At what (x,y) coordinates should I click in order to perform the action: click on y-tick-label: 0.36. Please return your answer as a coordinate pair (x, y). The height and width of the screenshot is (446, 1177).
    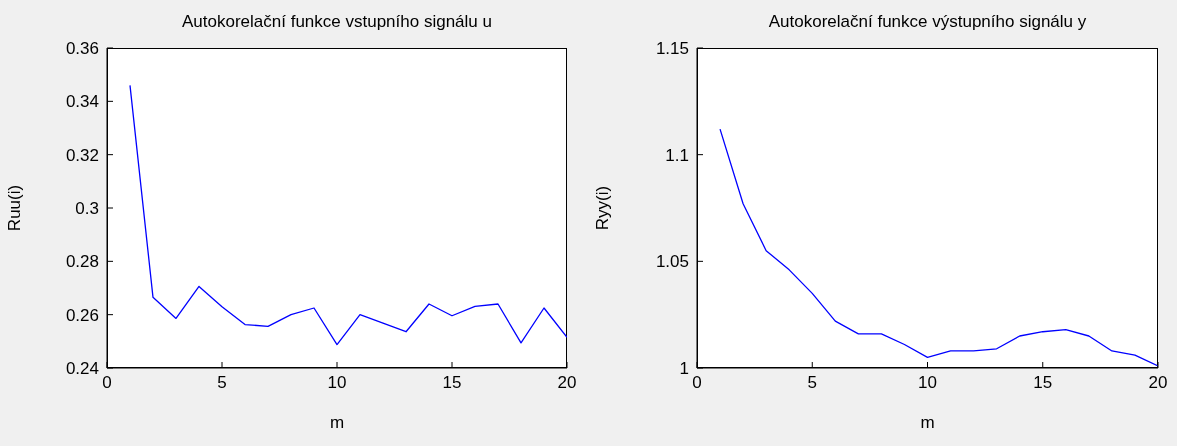
    Looking at the image, I should click on (82, 49).